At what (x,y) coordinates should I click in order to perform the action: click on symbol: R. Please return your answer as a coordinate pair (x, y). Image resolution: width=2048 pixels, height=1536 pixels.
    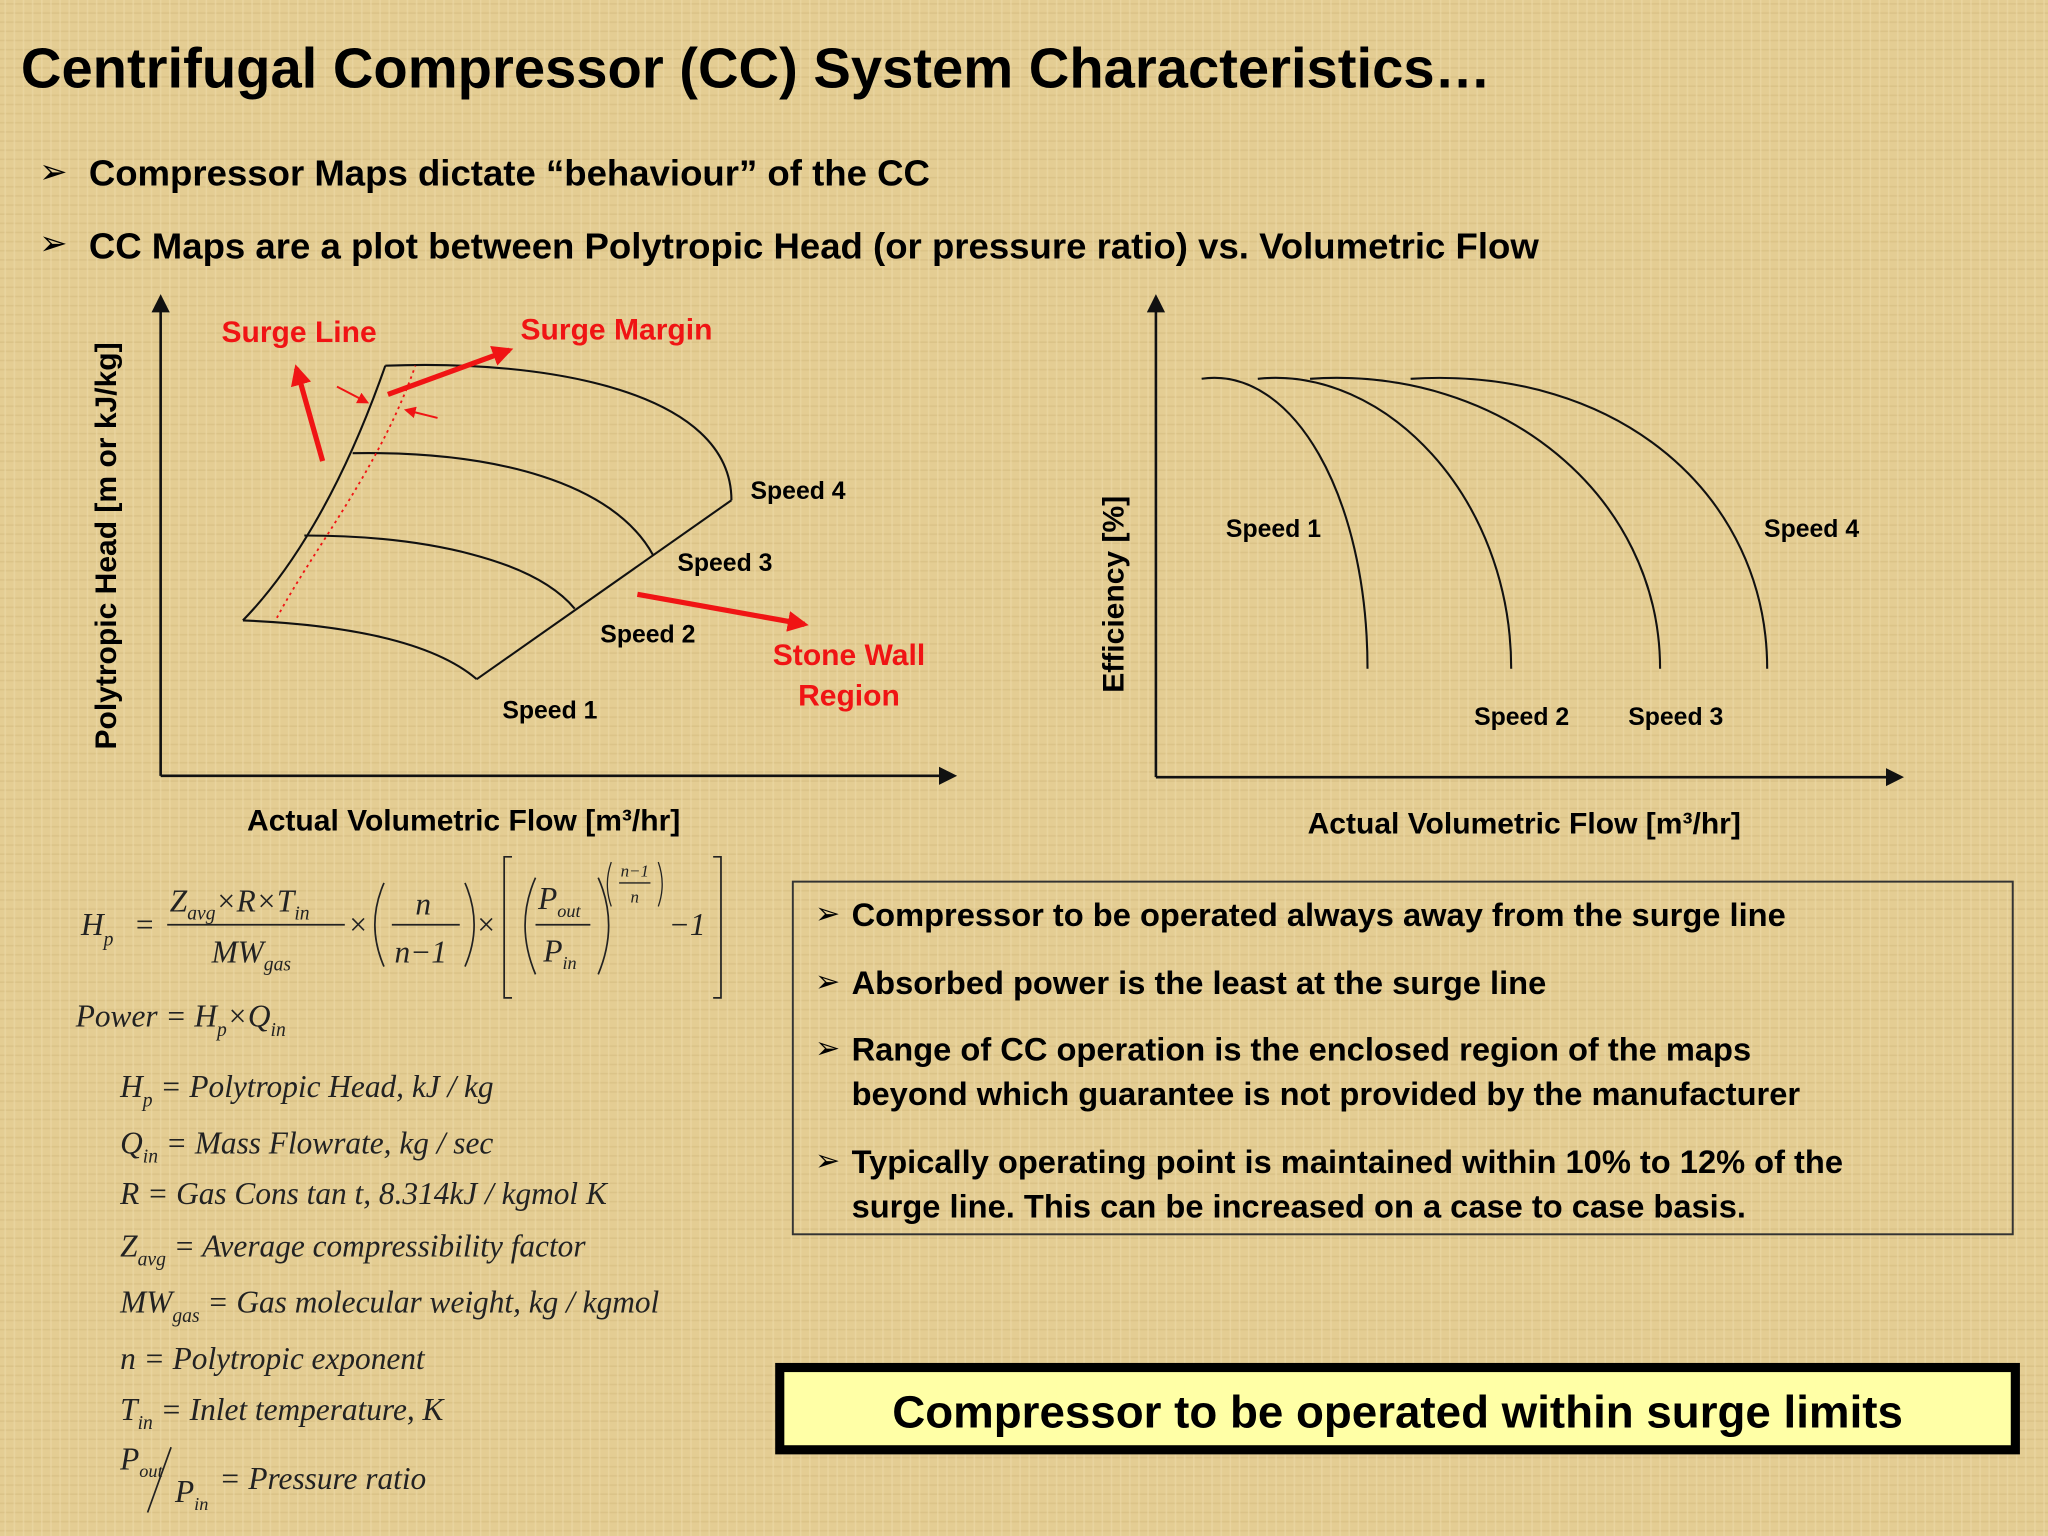
    Looking at the image, I should click on (129, 1193).